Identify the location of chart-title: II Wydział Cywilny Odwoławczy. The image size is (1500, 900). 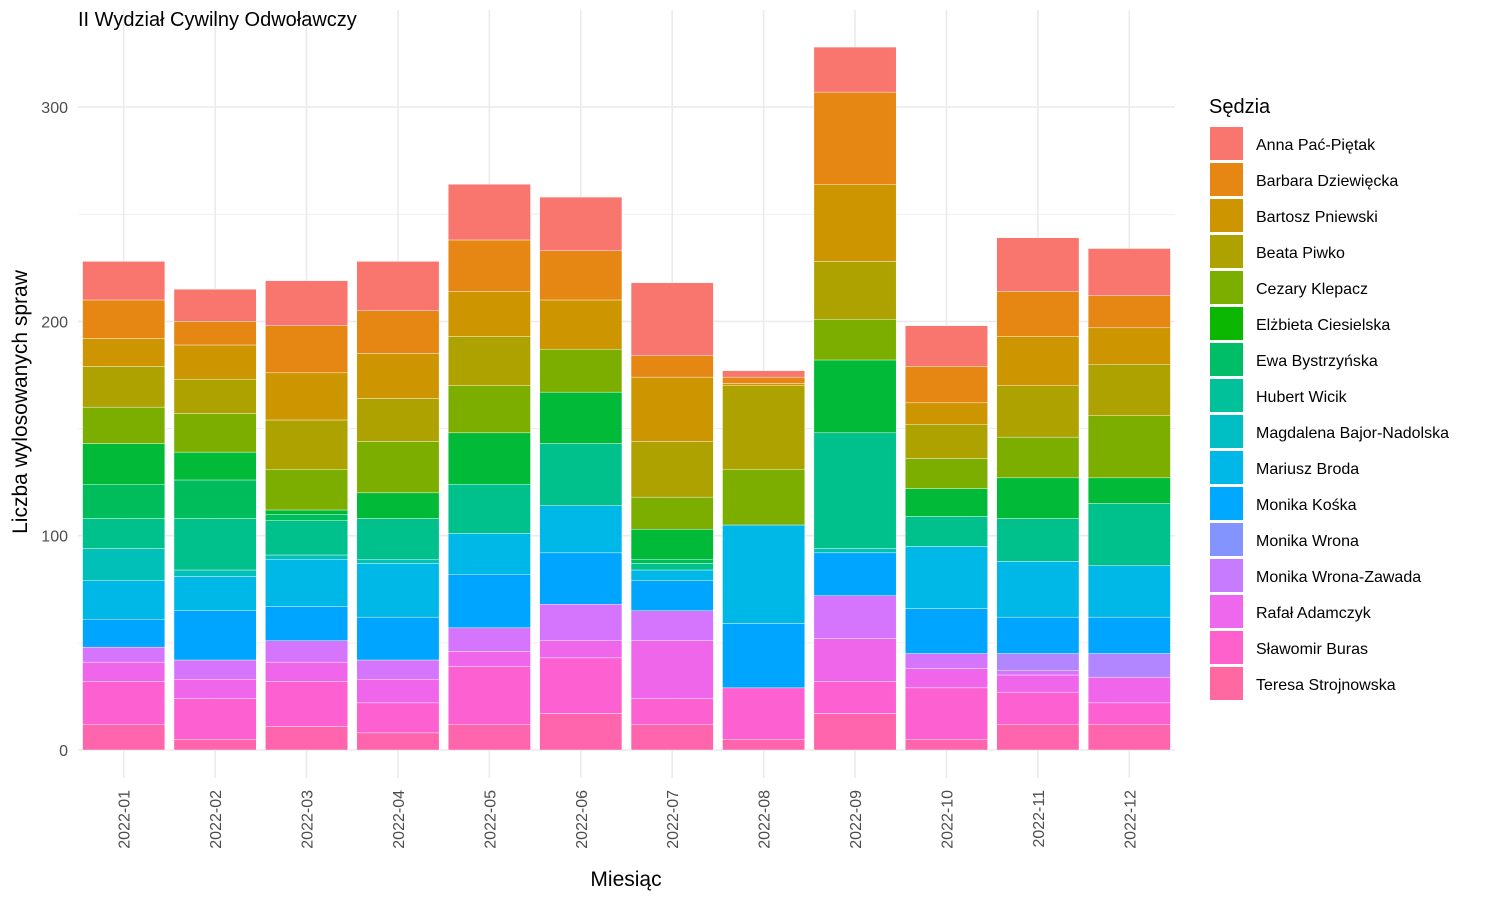
(217, 20).